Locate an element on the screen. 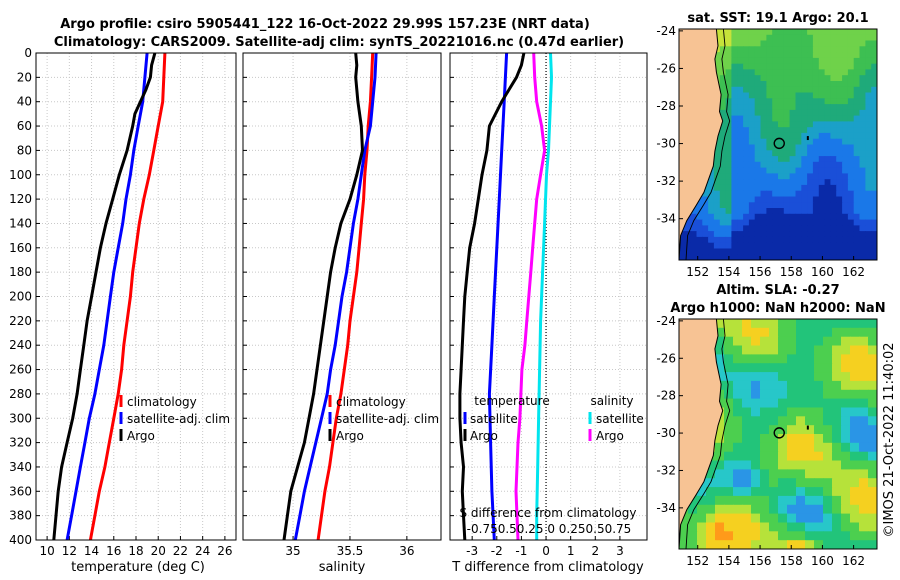 This screenshot has height=580, width=900. difference-xlabel: T difference from climatology is located at coordinates (547, 567).